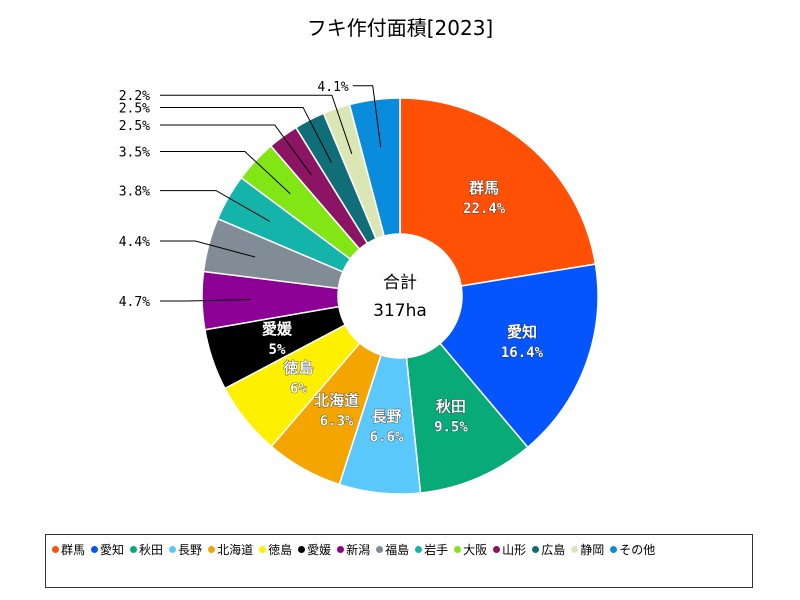 This screenshot has height=600, width=800. What do you see at coordinates (451, 407) in the screenshot?
I see `slice-name-label-2: 秋田` at bounding box center [451, 407].